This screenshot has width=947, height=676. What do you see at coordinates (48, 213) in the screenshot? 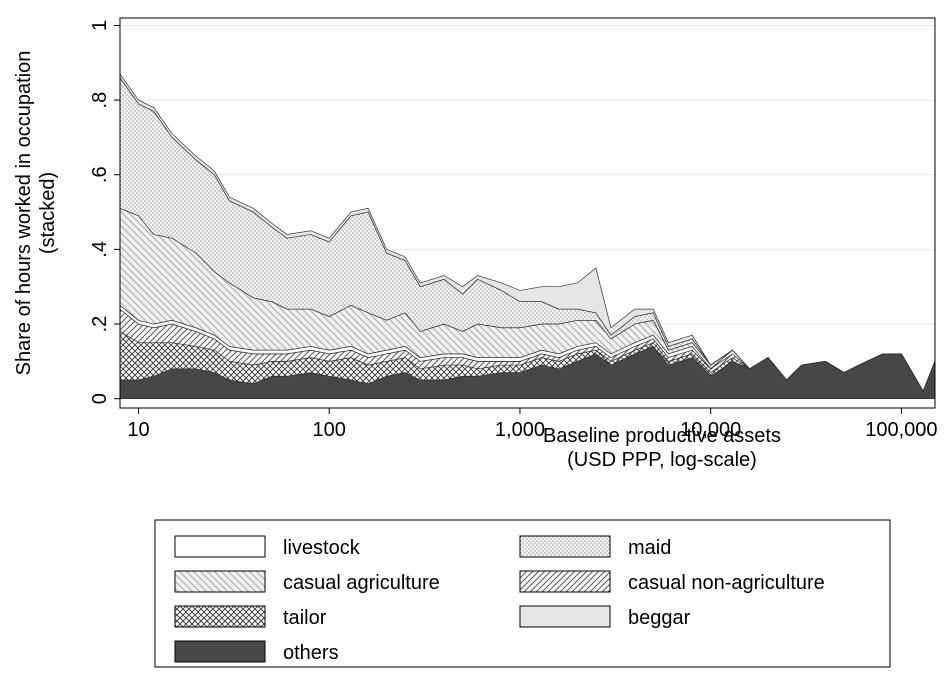
I see `y-title: (stacked)` at bounding box center [48, 213].